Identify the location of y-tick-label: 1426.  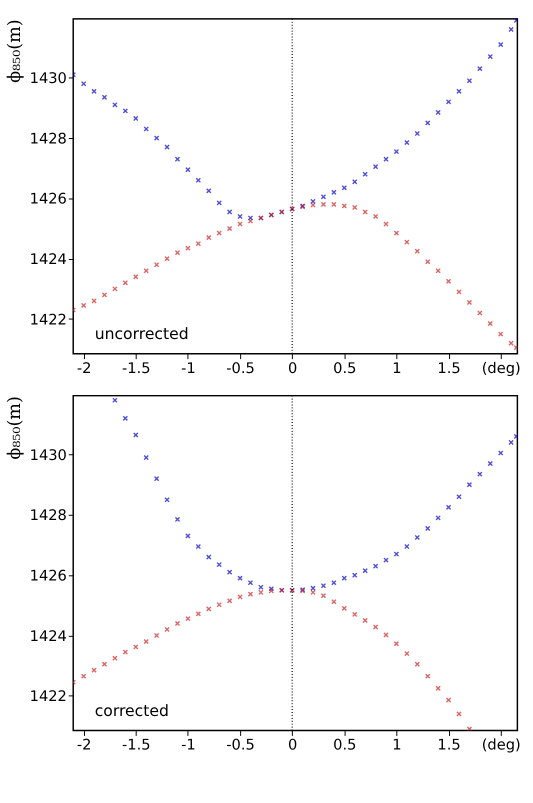
(48, 576).